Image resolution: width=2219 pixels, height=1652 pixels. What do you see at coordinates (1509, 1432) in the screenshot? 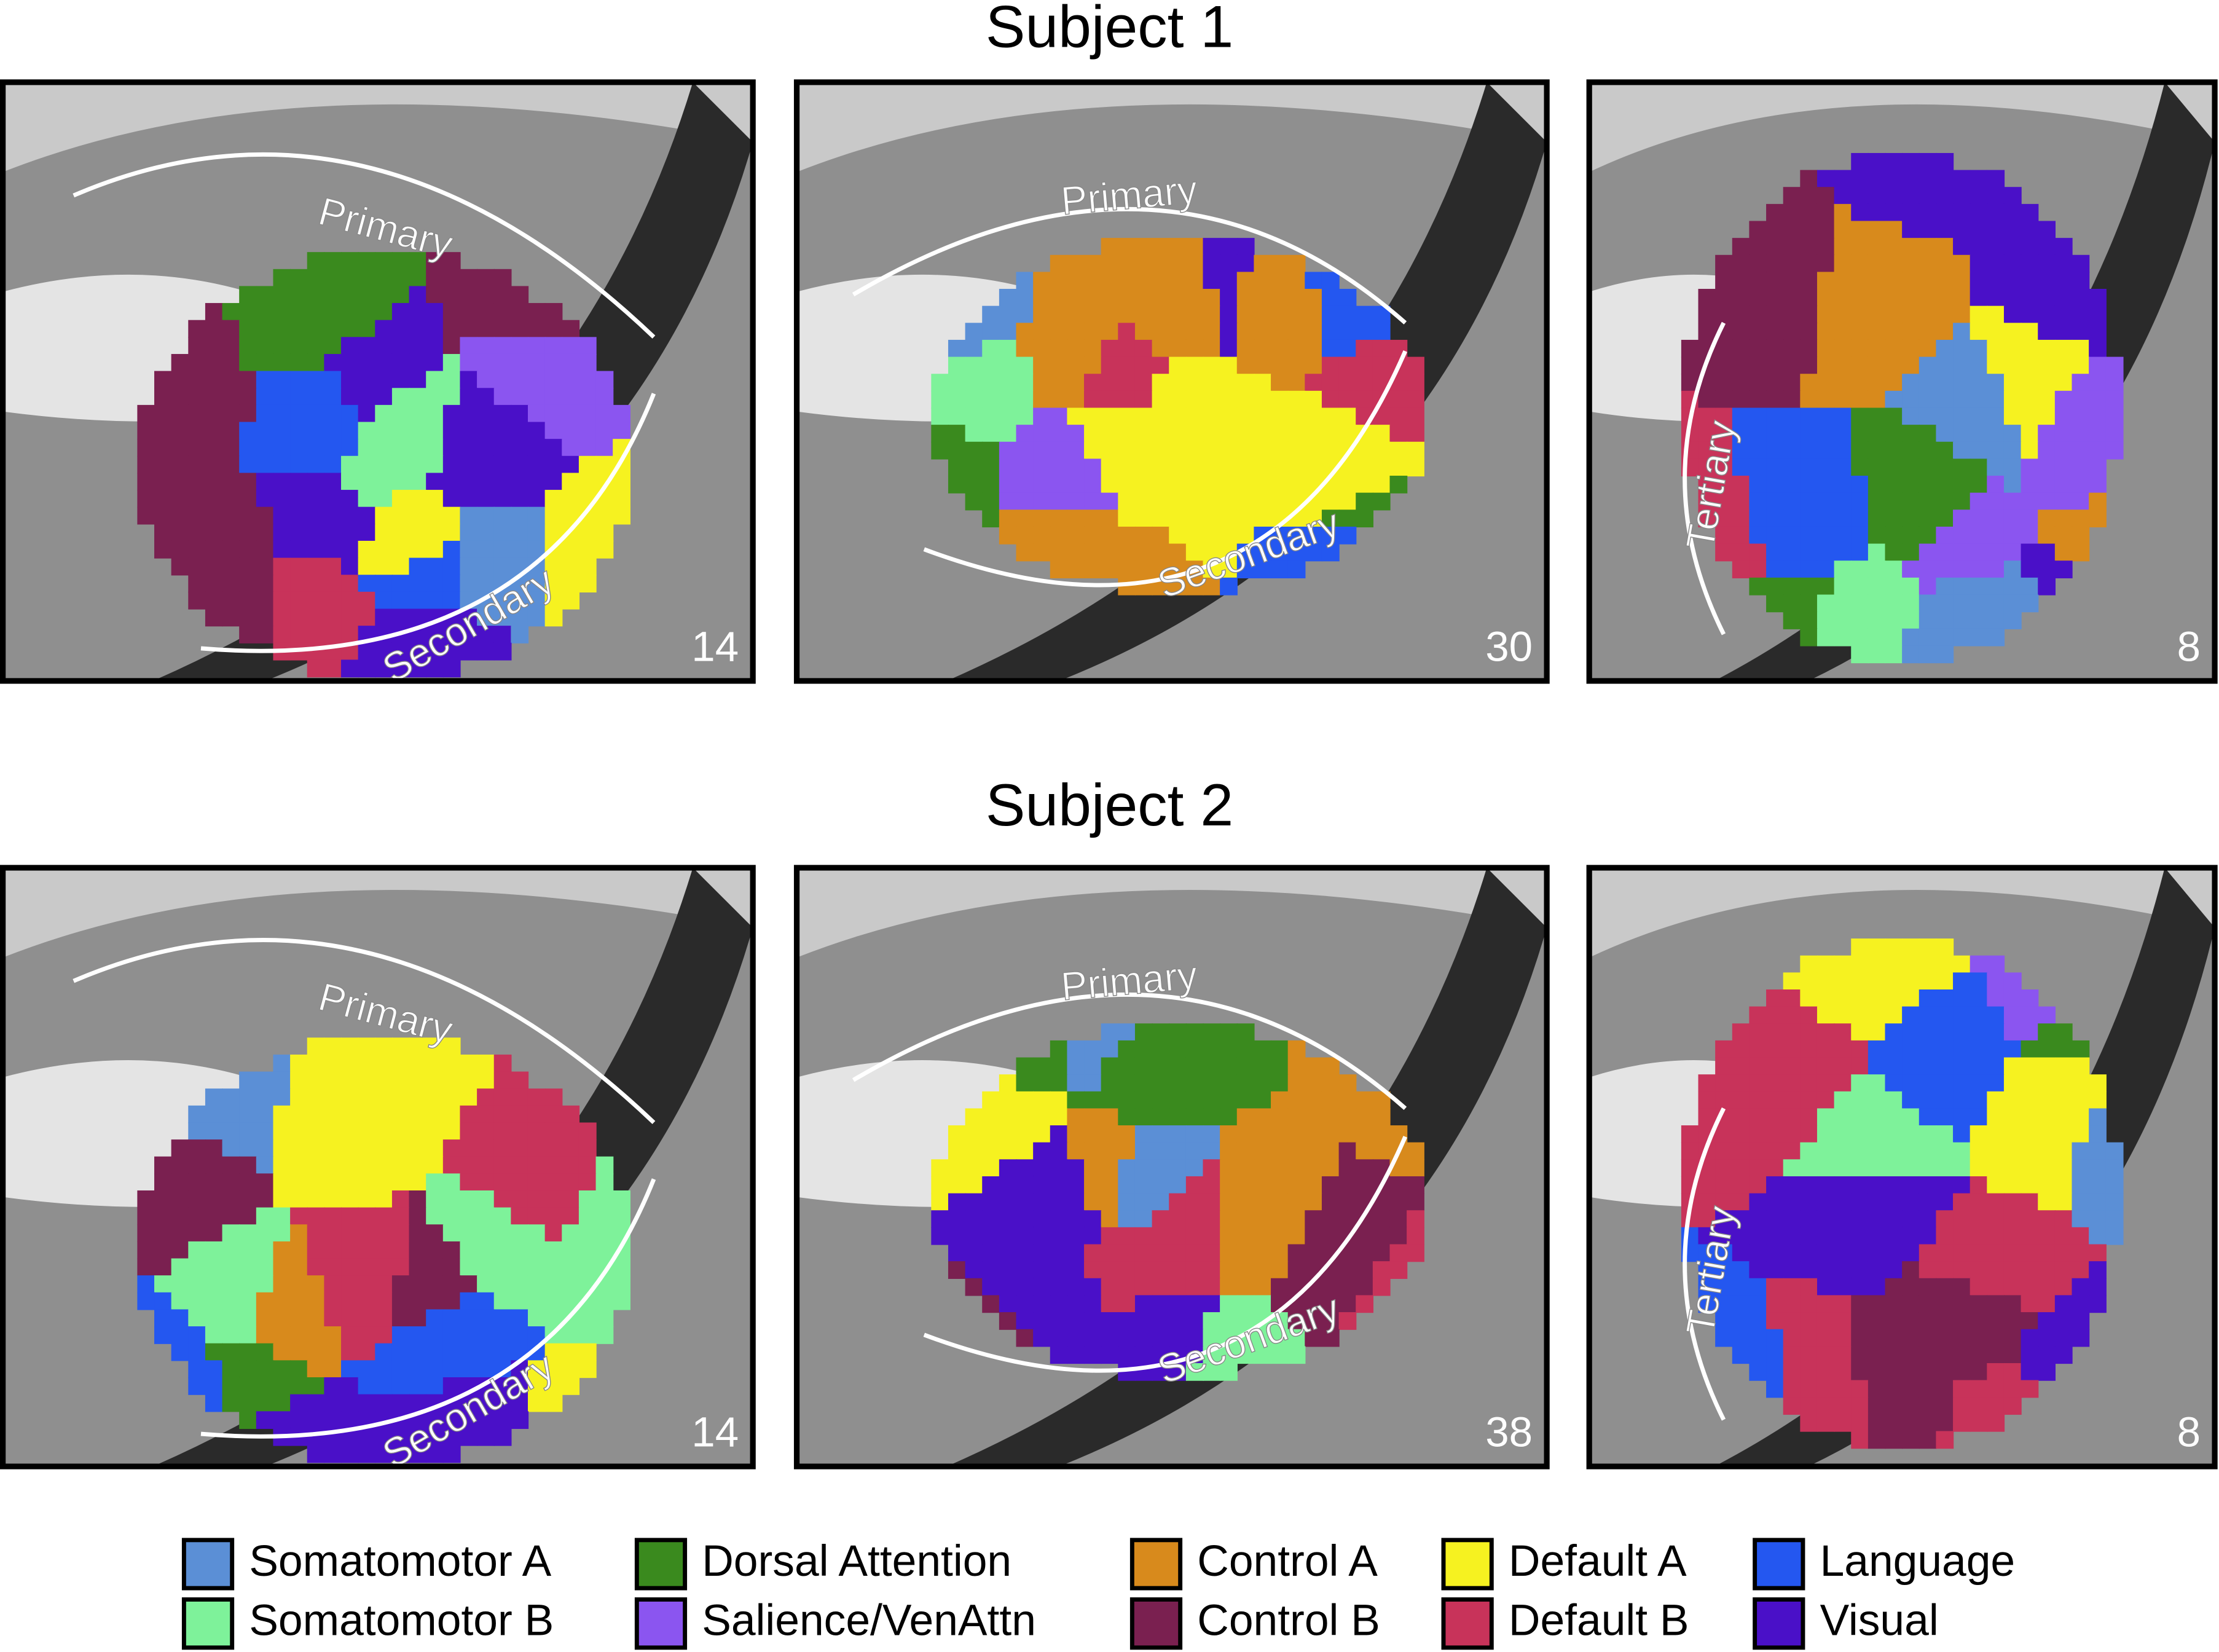
I see `slice-number: 38` at bounding box center [1509, 1432].